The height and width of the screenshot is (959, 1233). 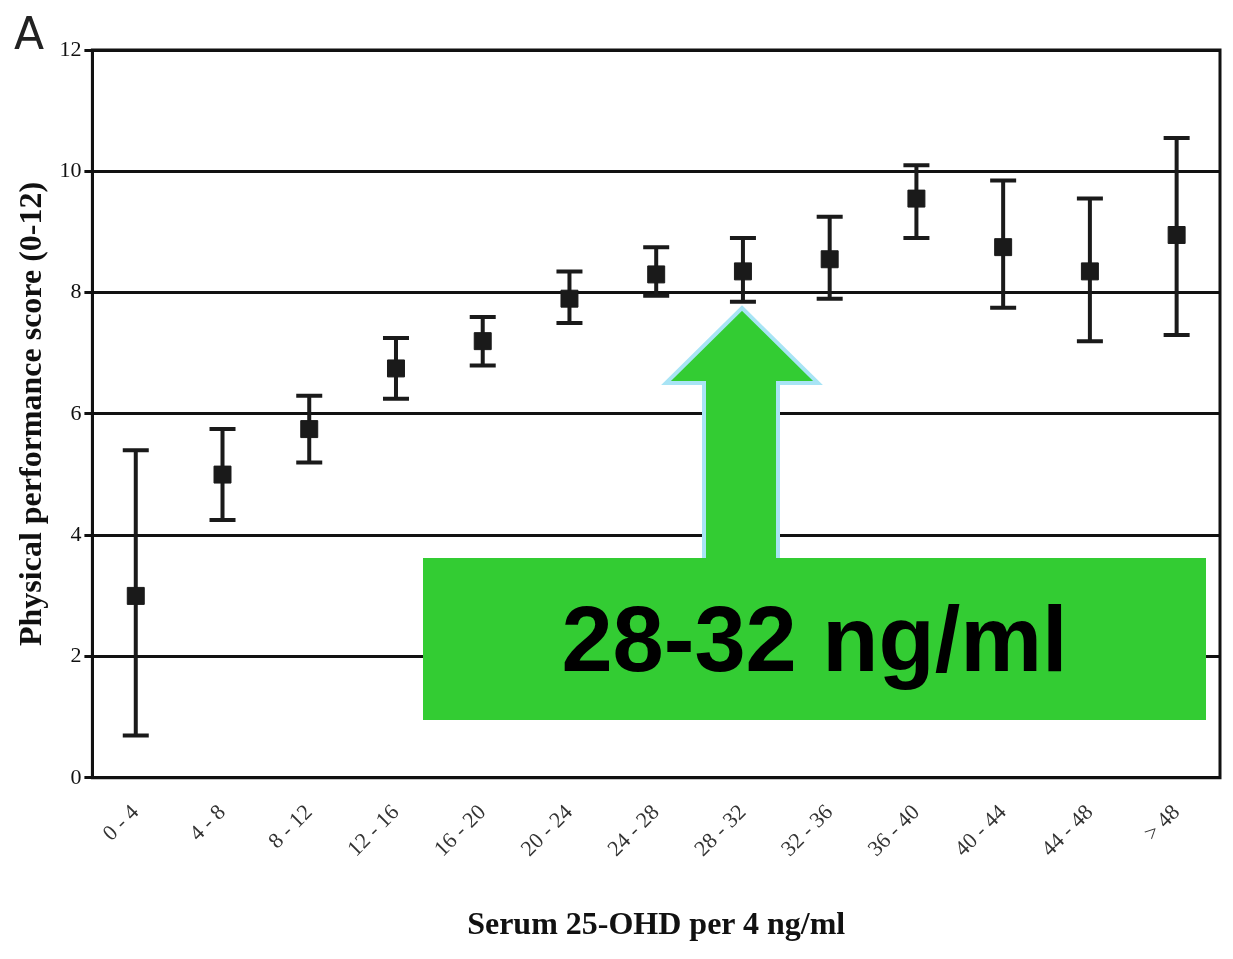 I want to click on x-axis-title: Serum 25-OHD per 4 ng/ml, so click(x=656, y=923).